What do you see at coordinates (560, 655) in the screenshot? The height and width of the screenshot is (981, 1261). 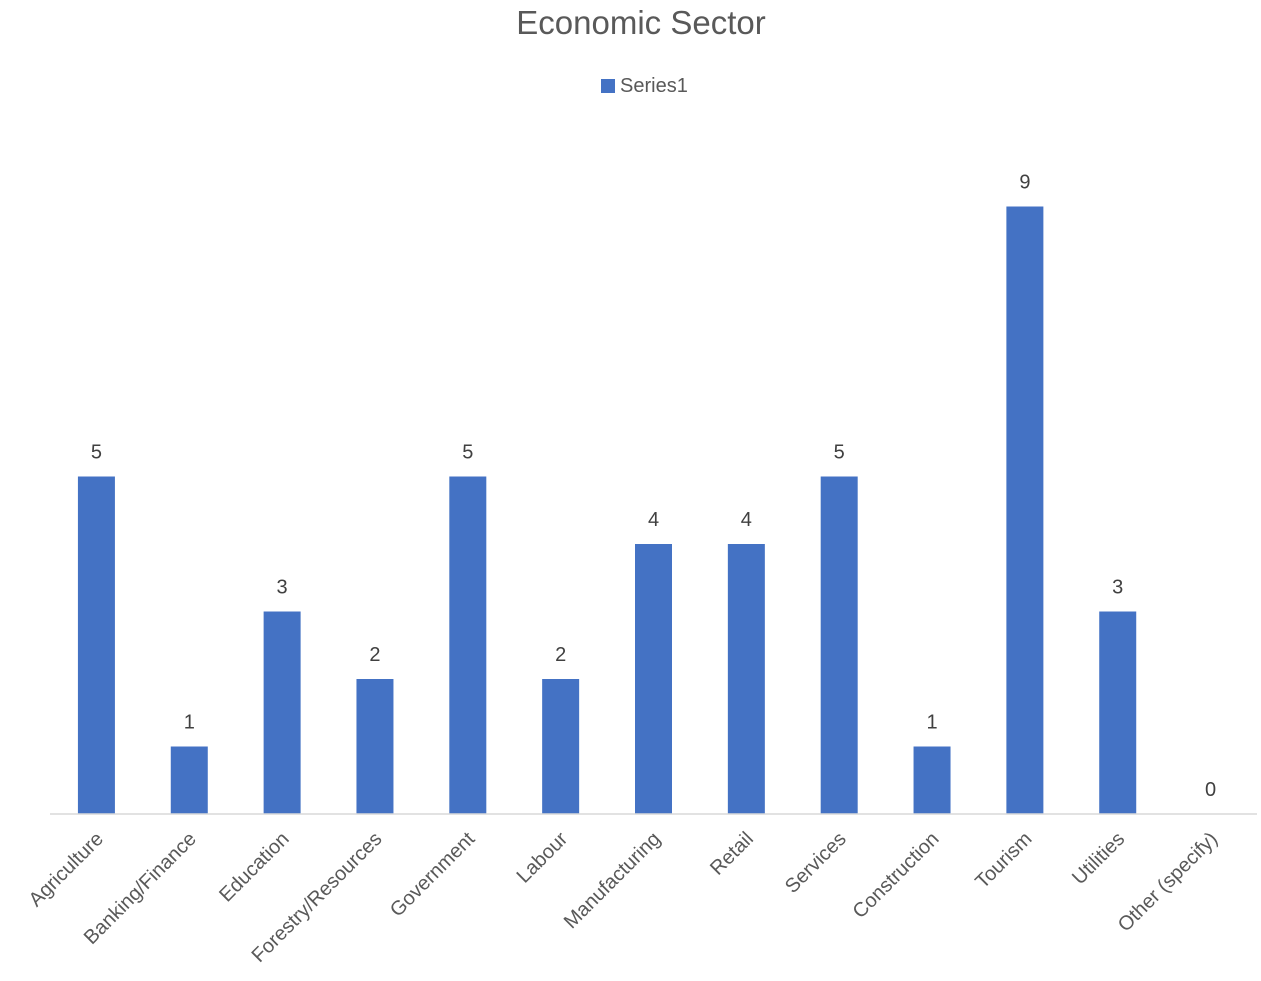 I see `data-label-5: 2` at bounding box center [560, 655].